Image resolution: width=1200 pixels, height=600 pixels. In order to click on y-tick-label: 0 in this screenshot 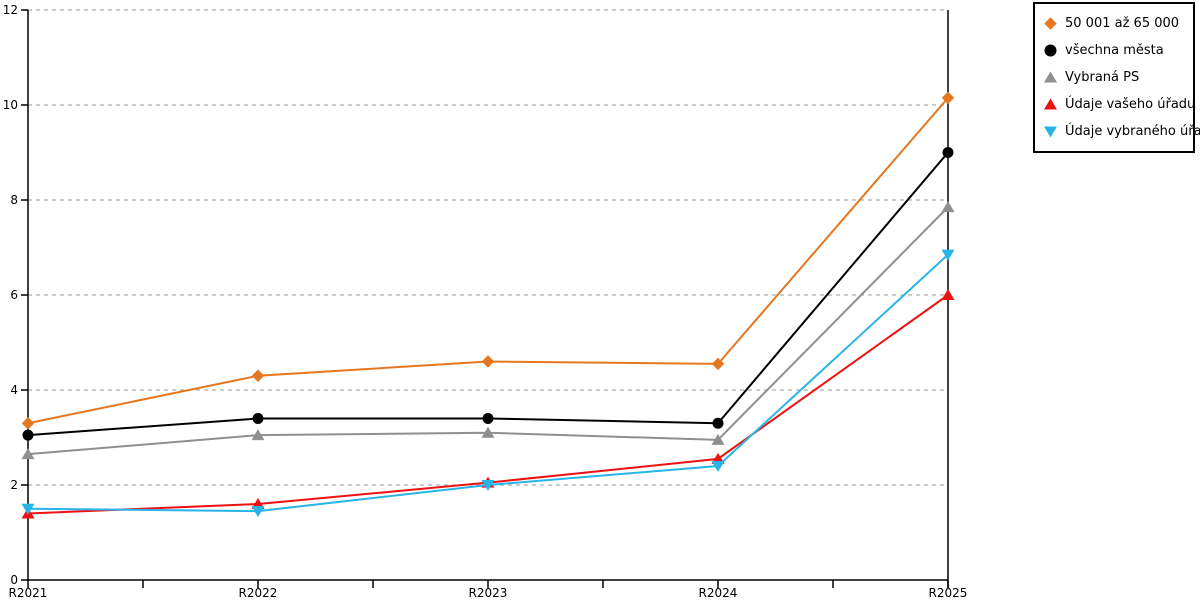, I will do `click(14, 580)`.